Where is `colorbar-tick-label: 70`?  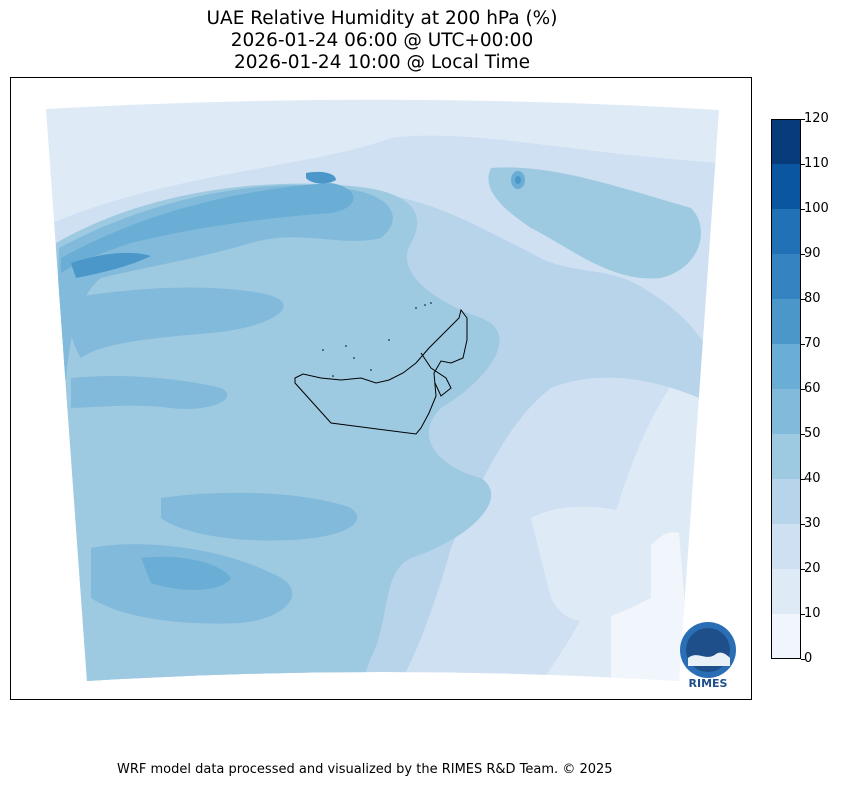 colorbar-tick-label: 70 is located at coordinates (812, 343).